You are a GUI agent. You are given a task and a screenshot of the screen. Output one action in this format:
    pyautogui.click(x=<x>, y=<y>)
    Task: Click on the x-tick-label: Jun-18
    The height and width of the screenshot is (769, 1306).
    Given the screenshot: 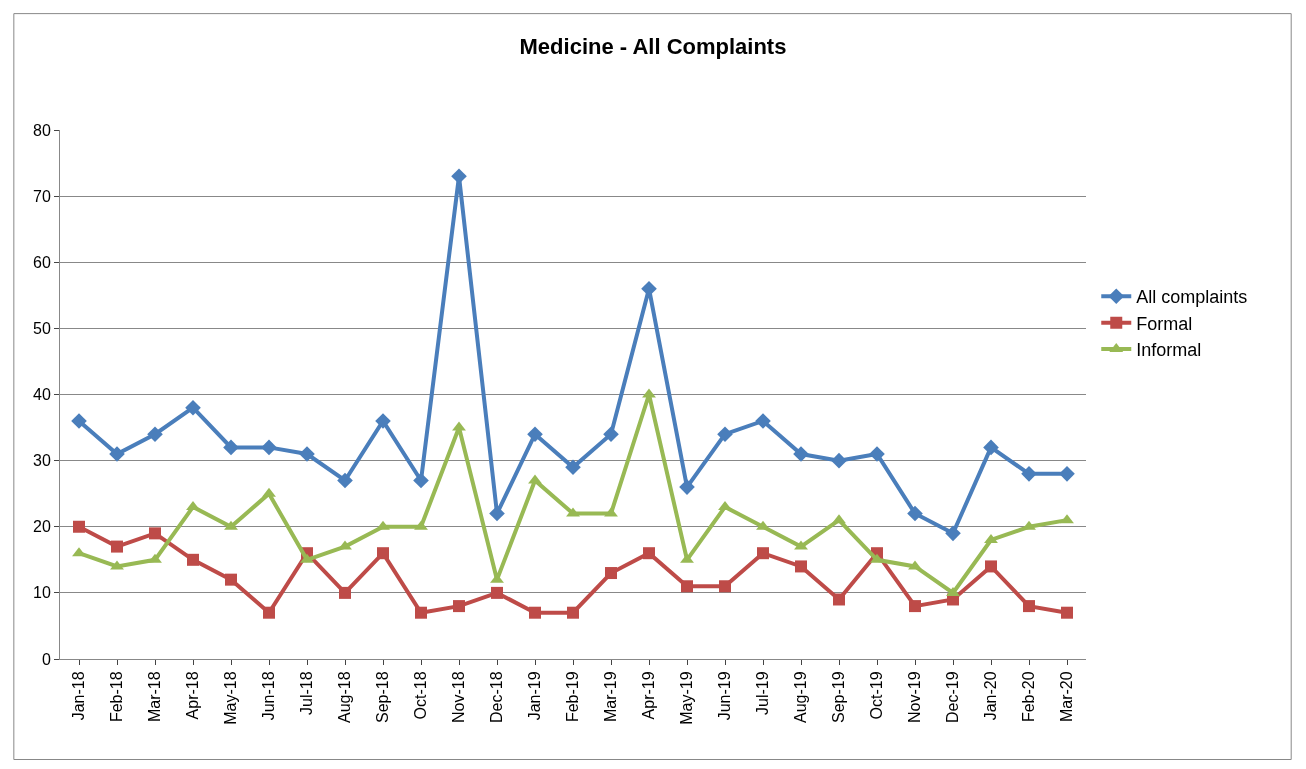 What is the action you would take?
    pyautogui.click(x=269, y=696)
    